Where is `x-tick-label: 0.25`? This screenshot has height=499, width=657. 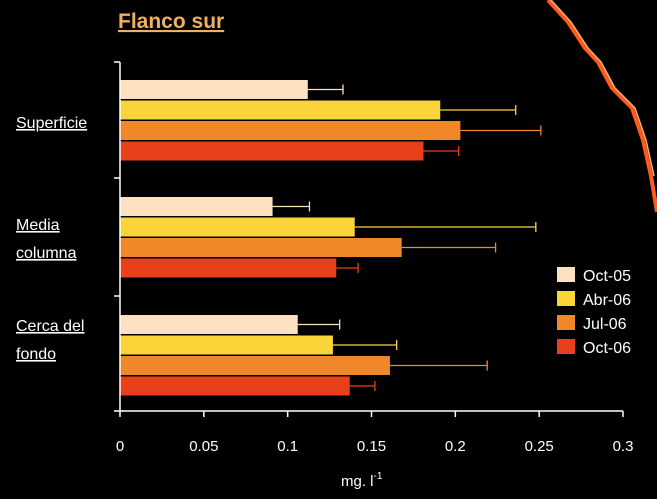 x-tick-label: 0.25 is located at coordinates (539, 446).